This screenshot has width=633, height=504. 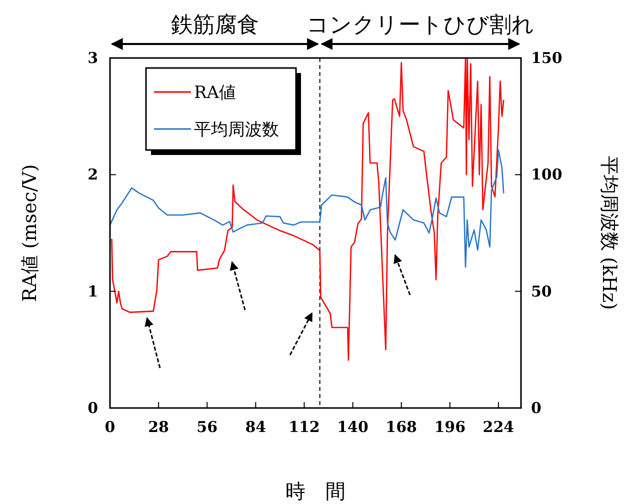 I want to click on x-tick-label: 28, so click(x=158, y=427).